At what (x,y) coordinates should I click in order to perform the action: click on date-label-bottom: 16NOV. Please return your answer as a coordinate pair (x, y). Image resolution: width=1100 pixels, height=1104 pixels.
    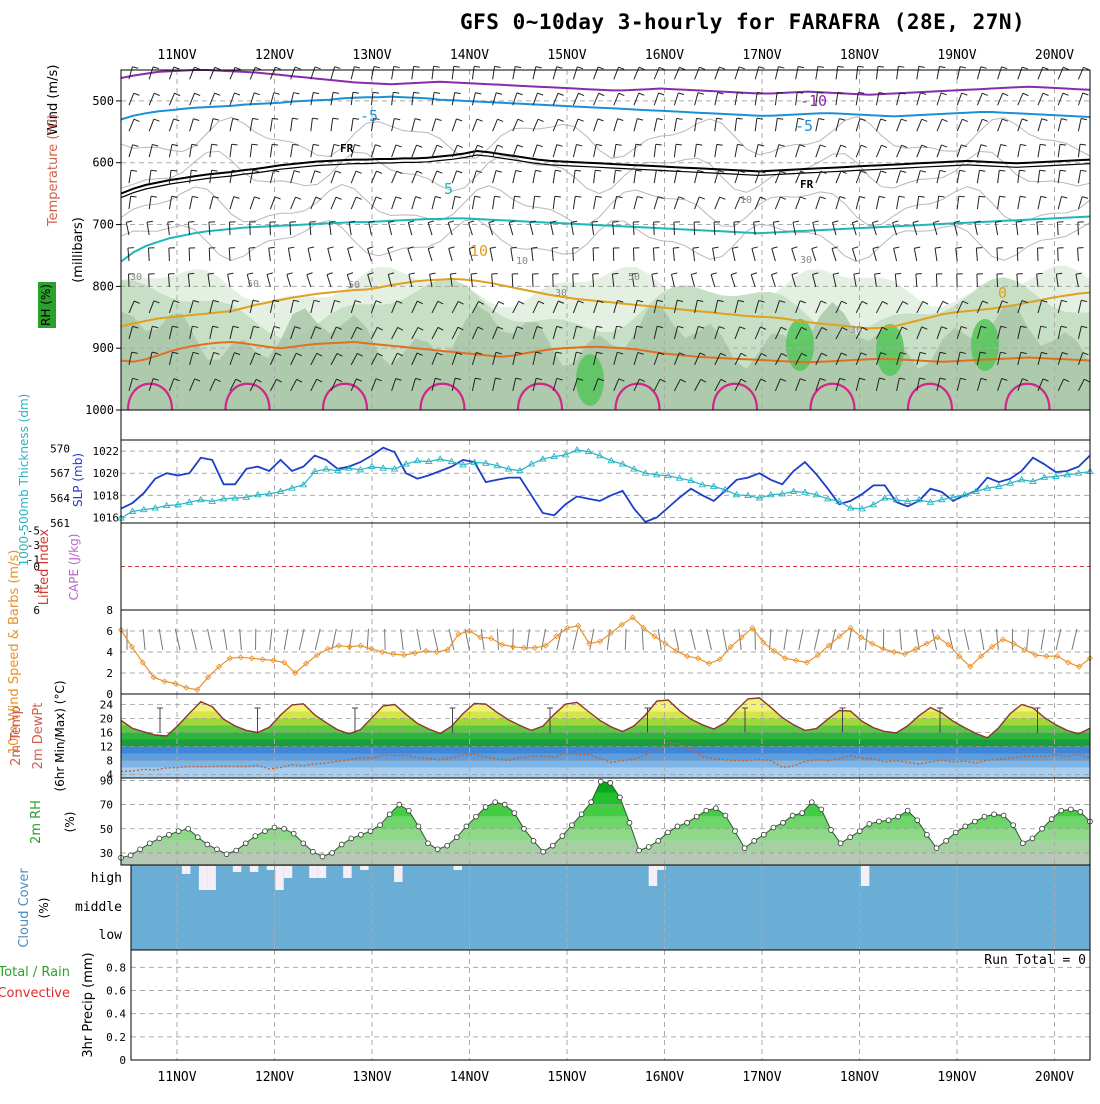
    Looking at the image, I should click on (664, 1077).